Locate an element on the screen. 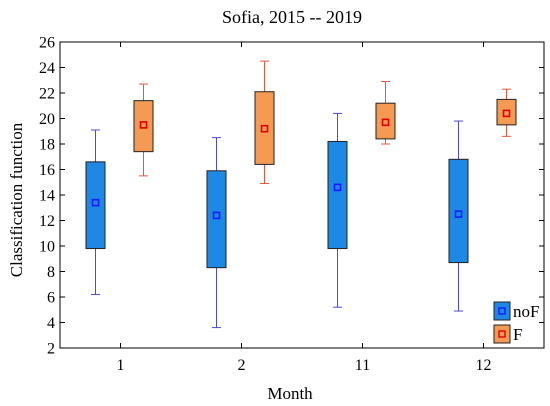 The image size is (550, 406). legend-marker-F is located at coordinates (502, 334).